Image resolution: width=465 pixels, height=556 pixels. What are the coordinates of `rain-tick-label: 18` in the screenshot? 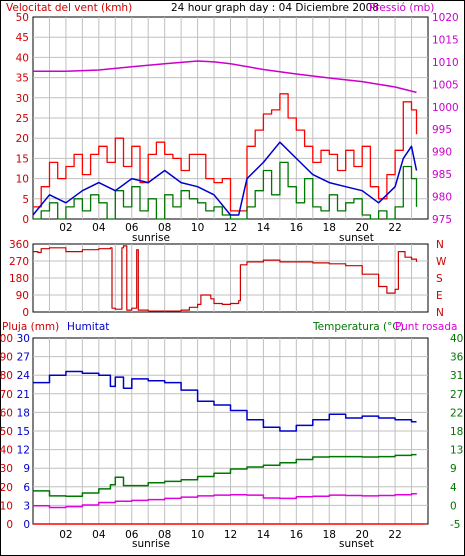 It's located at (23, 413).